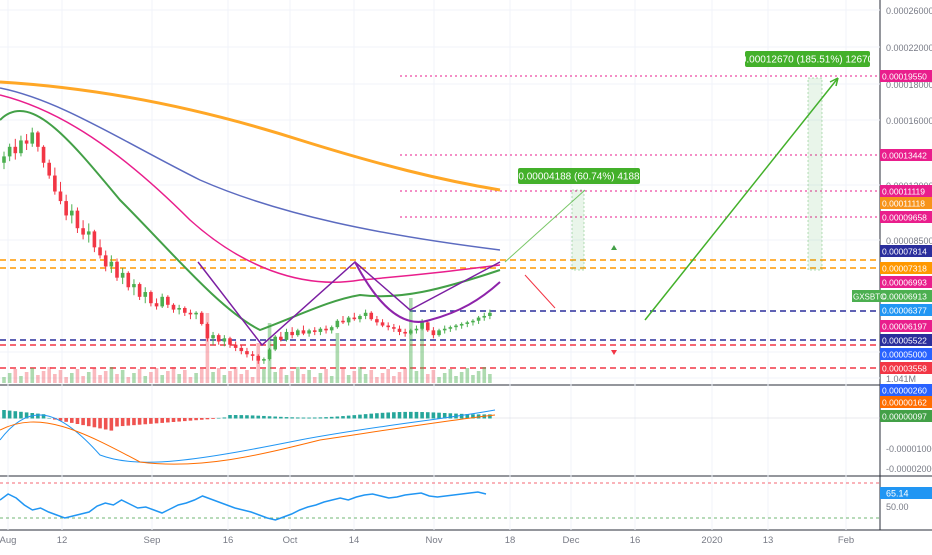  What do you see at coordinates (909, 48) in the screenshot?
I see `price-tick-label: 0.00022000` at bounding box center [909, 48].